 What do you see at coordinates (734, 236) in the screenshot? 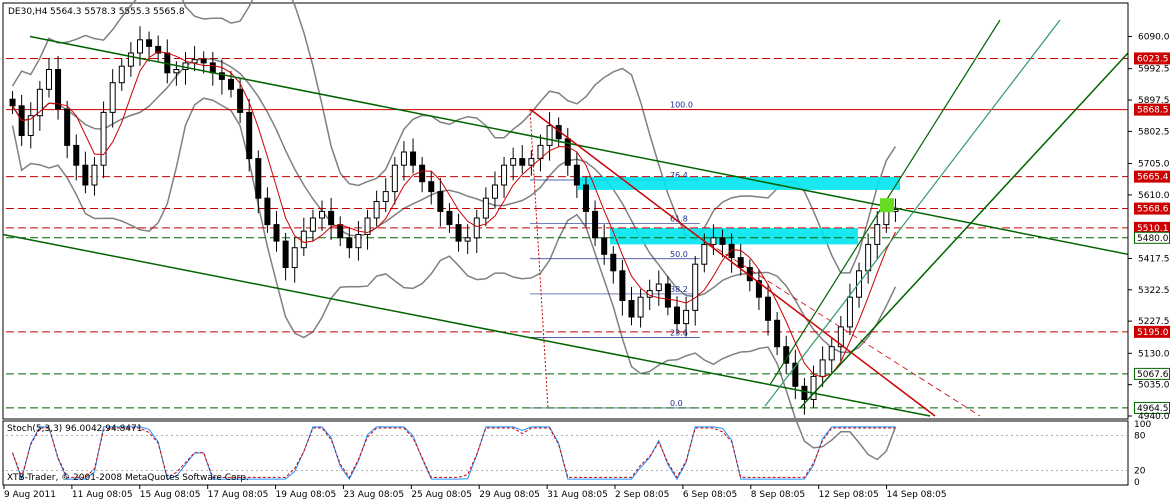
I see `fibo-zone-lower` at bounding box center [734, 236].